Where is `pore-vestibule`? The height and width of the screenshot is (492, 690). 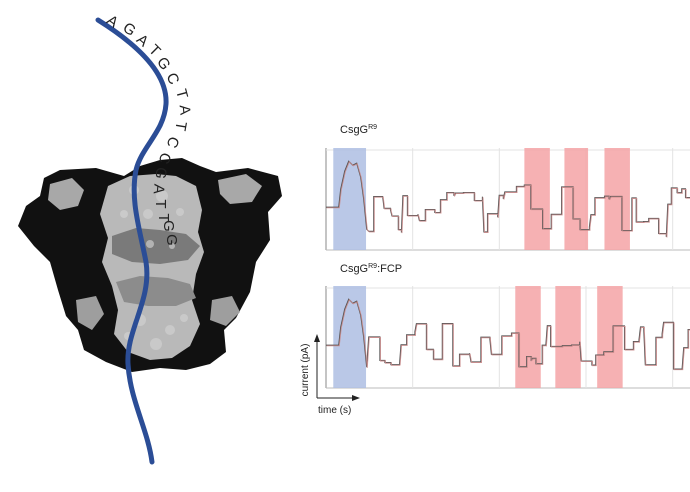 pore-vestibule is located at coordinates (156, 246).